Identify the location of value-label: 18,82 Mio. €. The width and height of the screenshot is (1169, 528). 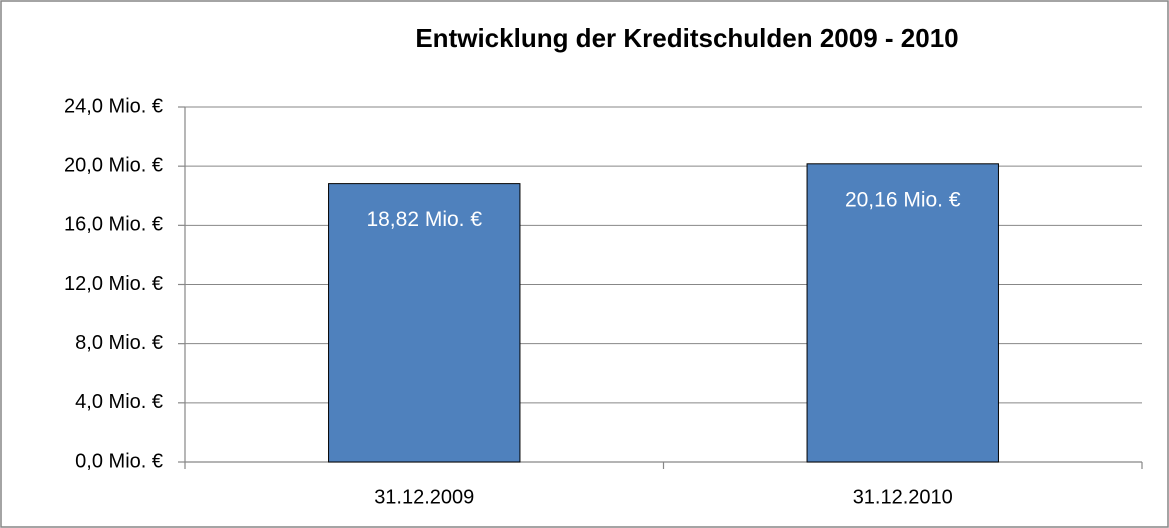
(424, 219).